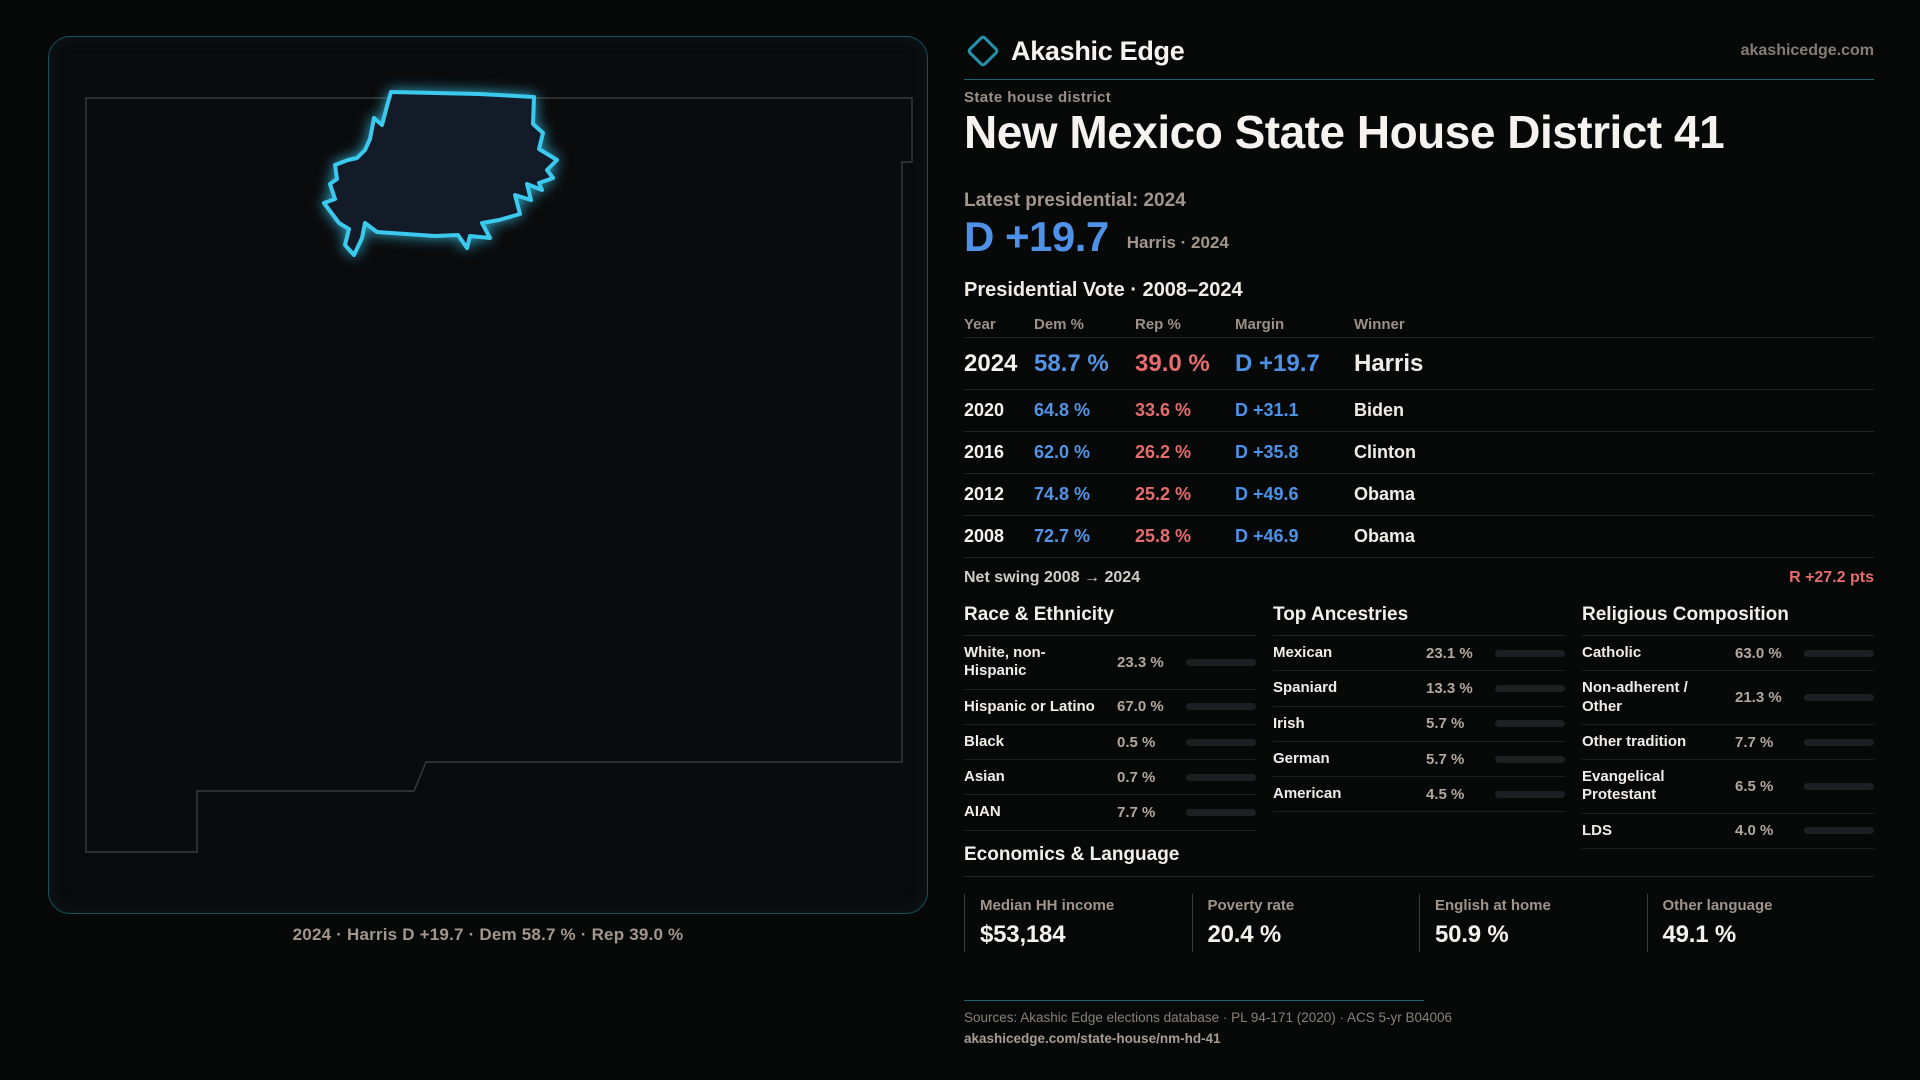 The height and width of the screenshot is (1080, 1920). What do you see at coordinates (1075, 200) in the screenshot?
I see `latest-presidential-label: Latest presidential: 2024` at bounding box center [1075, 200].